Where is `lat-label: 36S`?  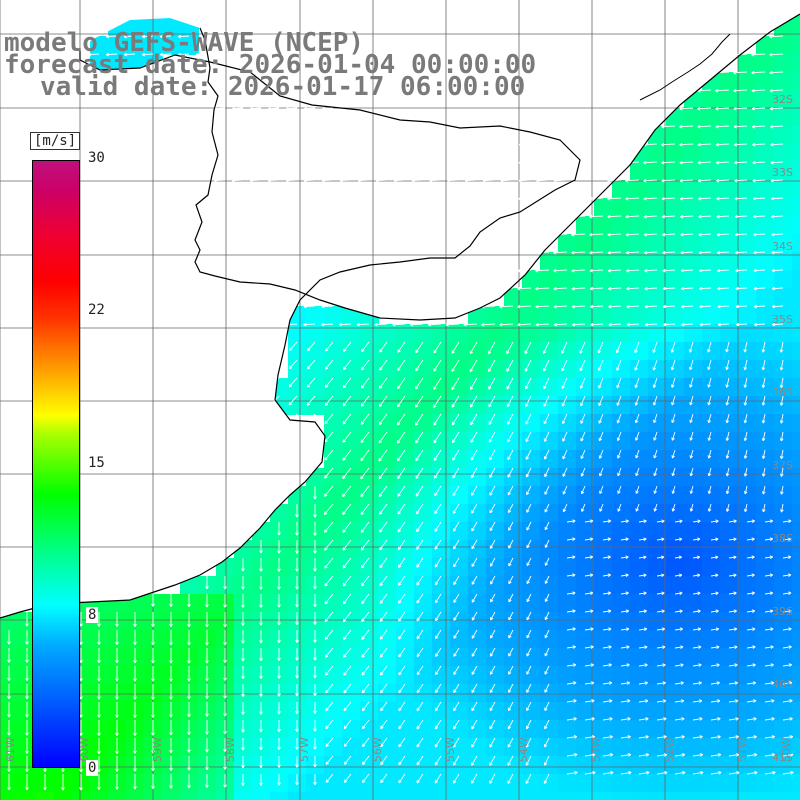 lat-label: 36S is located at coordinates (782, 392).